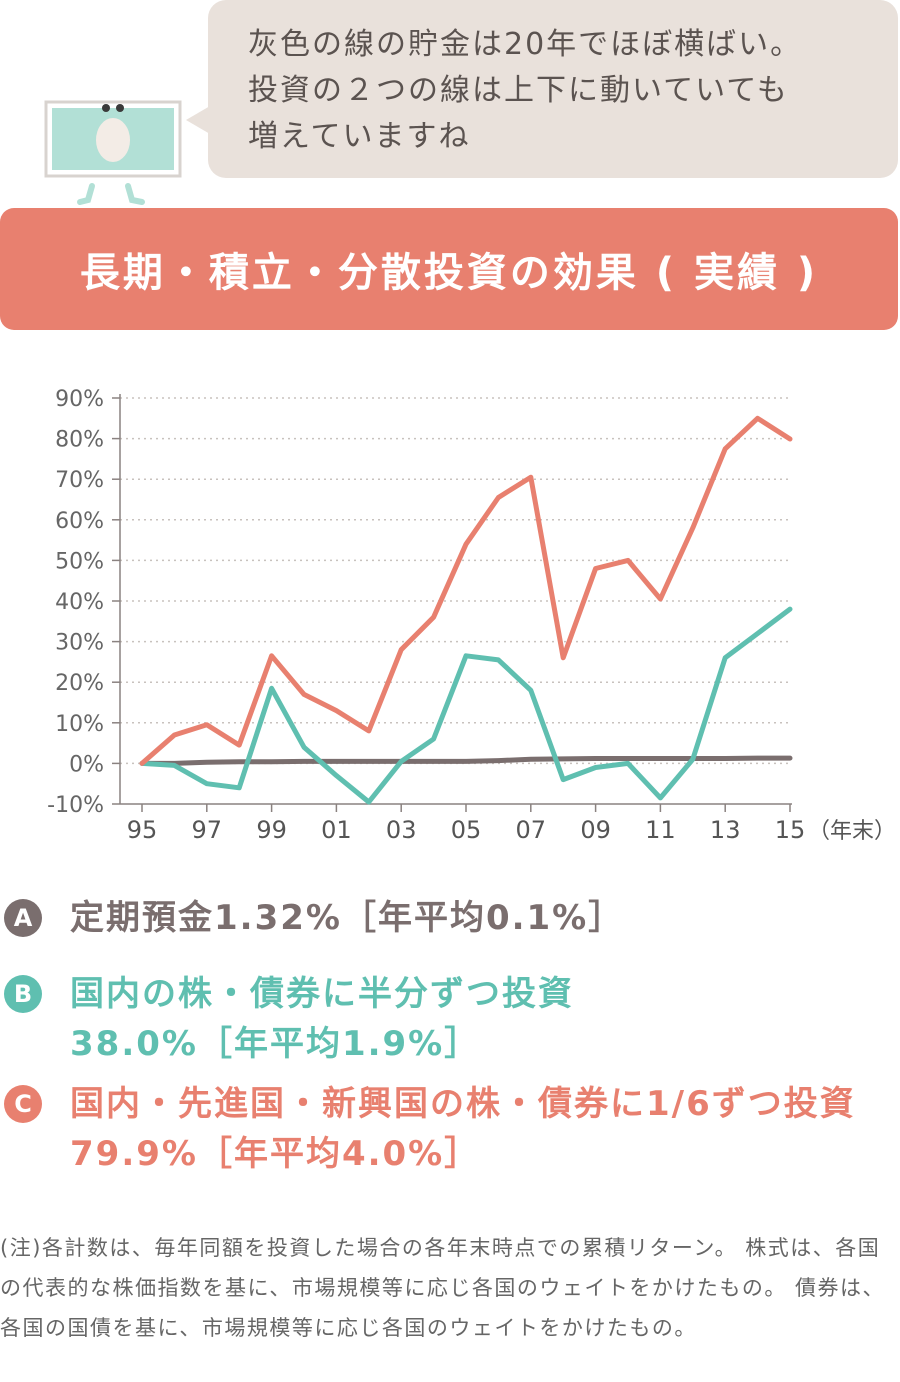  I want to click on legend-badge-c: C, so click(23, 1104).